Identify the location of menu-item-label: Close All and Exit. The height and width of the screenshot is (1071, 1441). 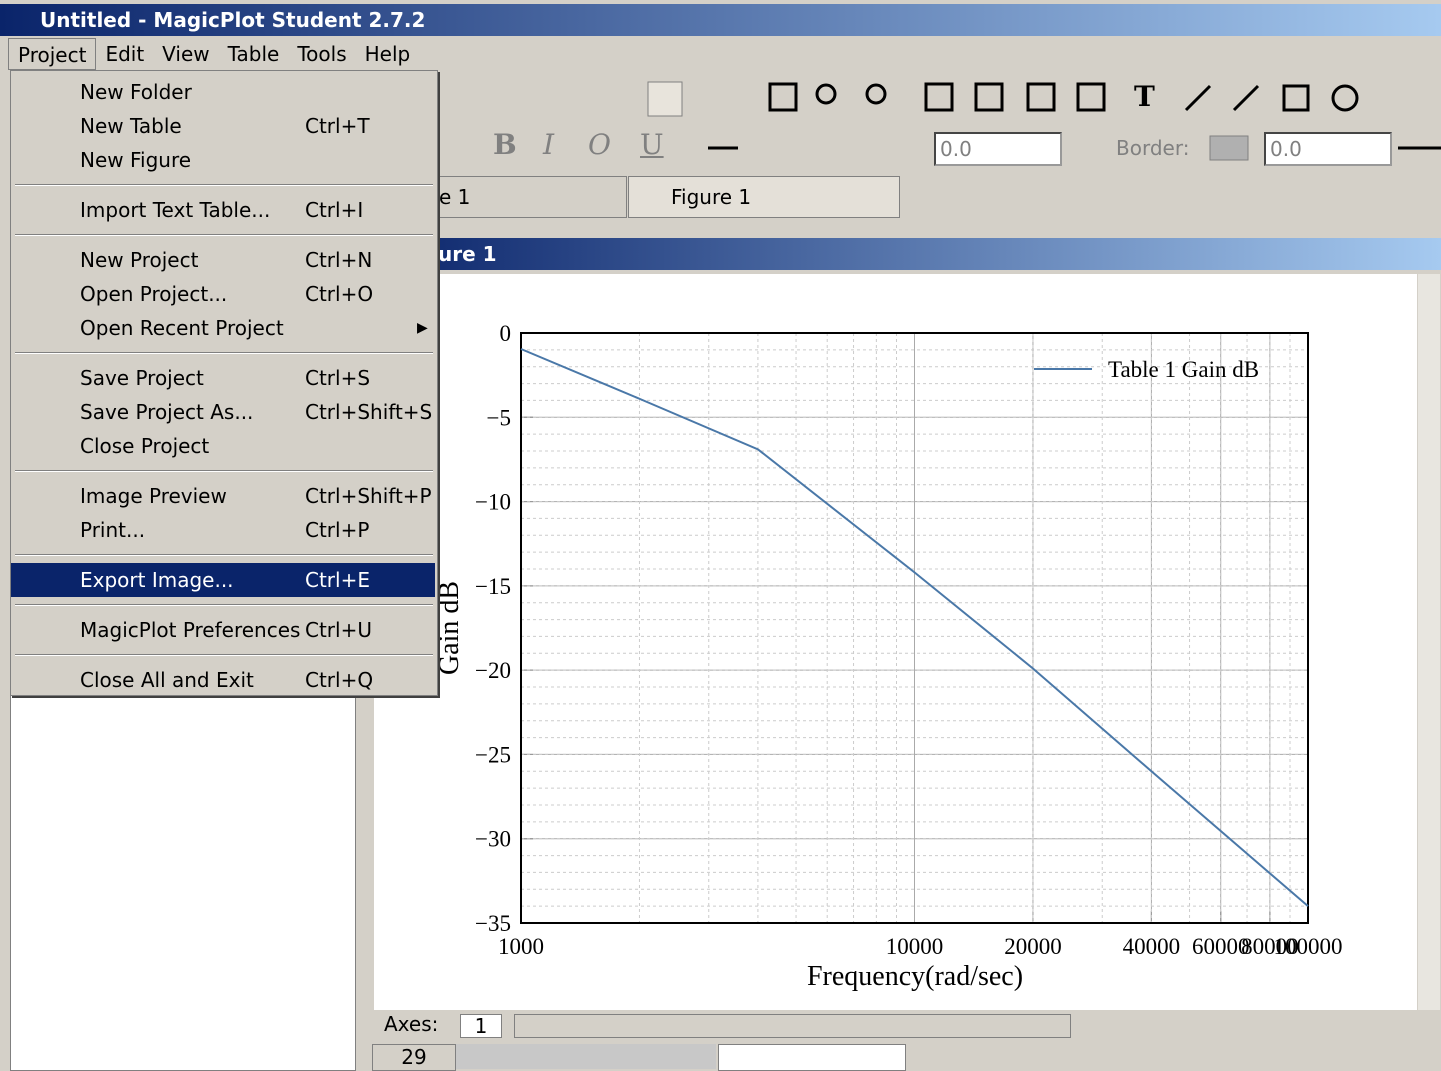
(167, 680).